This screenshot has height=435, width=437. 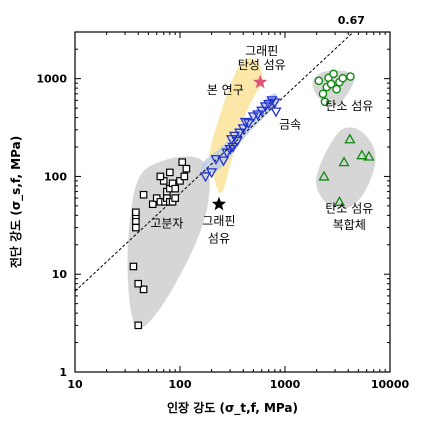 I want to click on annotation-carbon-composite-1: 탄소 섬유, so click(x=349, y=208).